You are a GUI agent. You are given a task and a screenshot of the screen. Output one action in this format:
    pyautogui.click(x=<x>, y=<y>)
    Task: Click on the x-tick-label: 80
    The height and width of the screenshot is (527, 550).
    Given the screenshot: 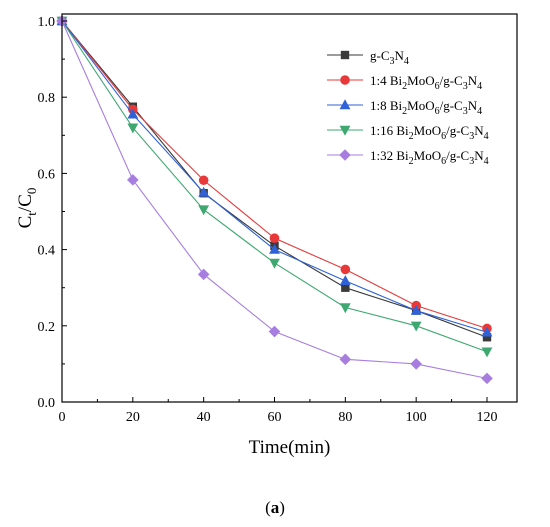 What is the action you would take?
    pyautogui.click(x=345, y=417)
    